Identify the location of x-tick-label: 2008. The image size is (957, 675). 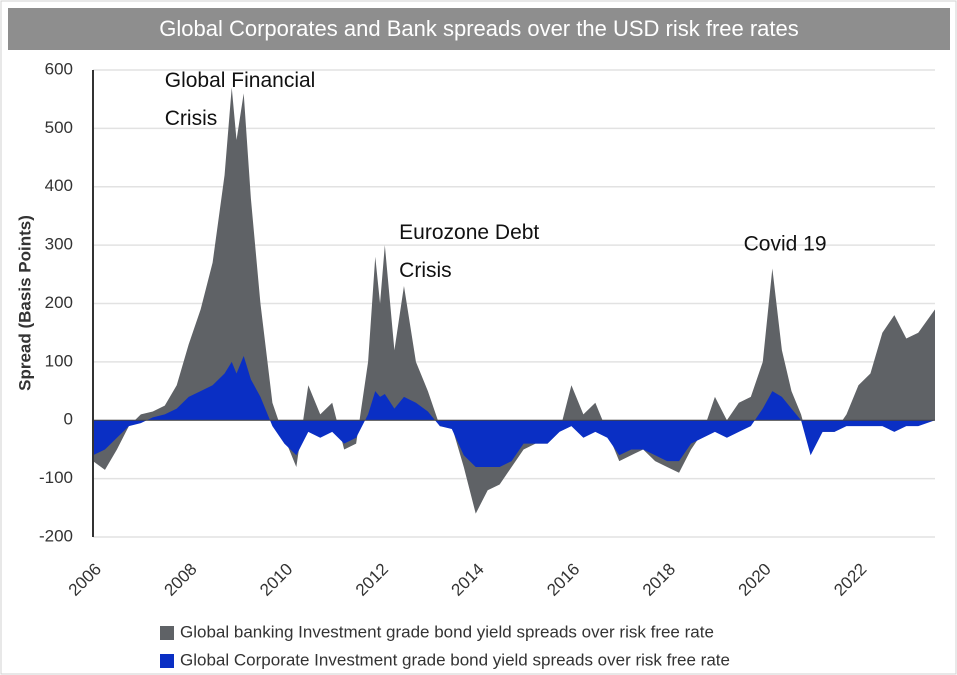
(180, 580).